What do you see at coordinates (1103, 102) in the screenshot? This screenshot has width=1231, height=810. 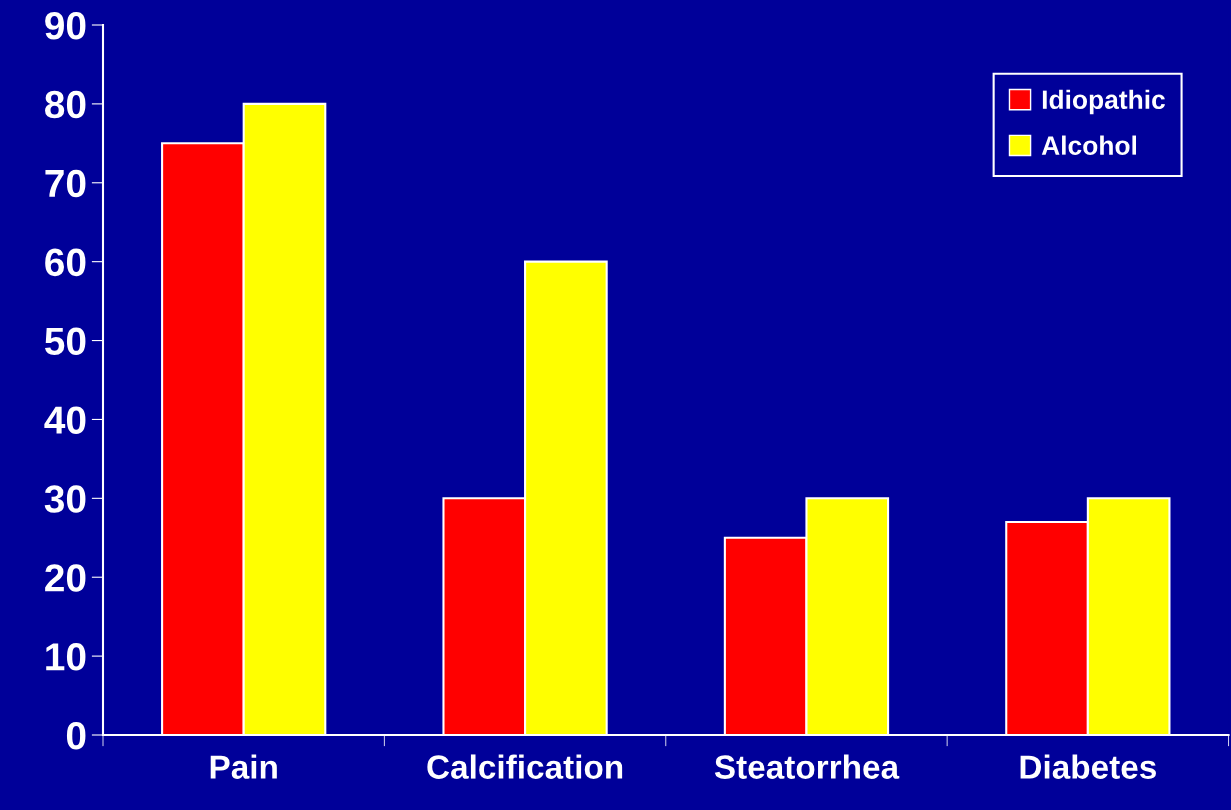 I see `legend-label: Idiopathic` at bounding box center [1103, 102].